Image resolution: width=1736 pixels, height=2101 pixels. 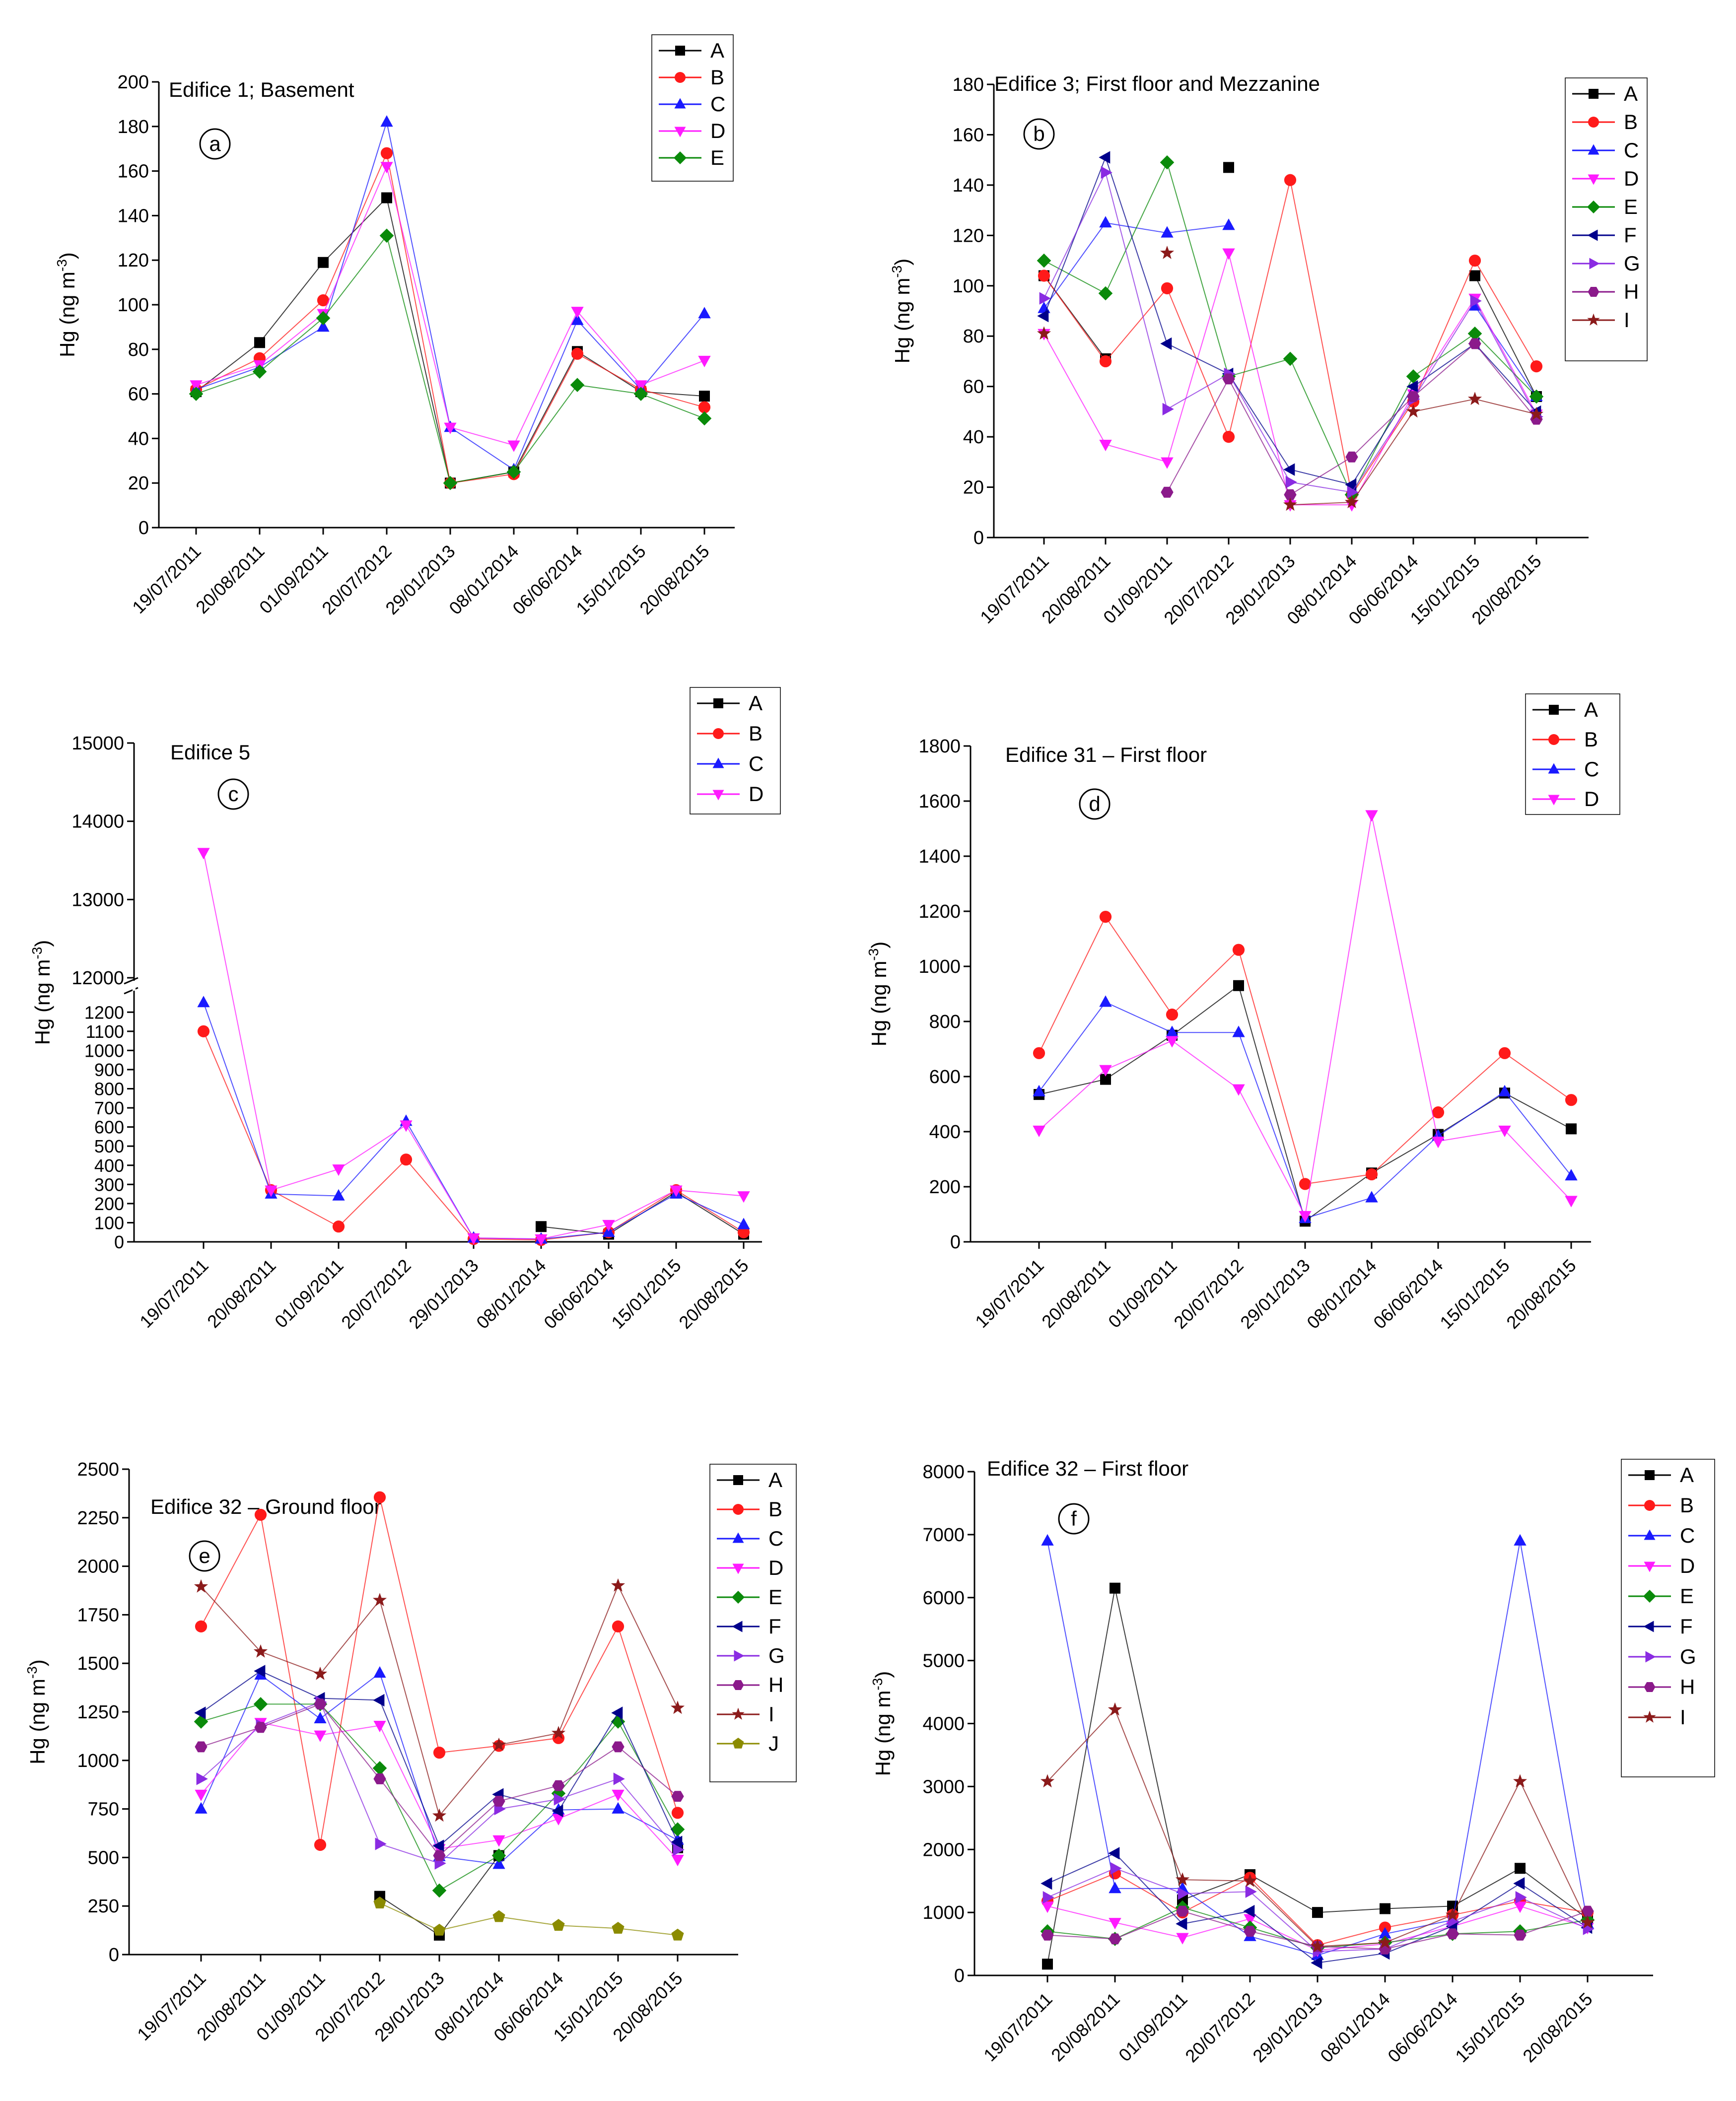 What do you see at coordinates (1631, 150) in the screenshot?
I see `legend-label-C: C` at bounding box center [1631, 150].